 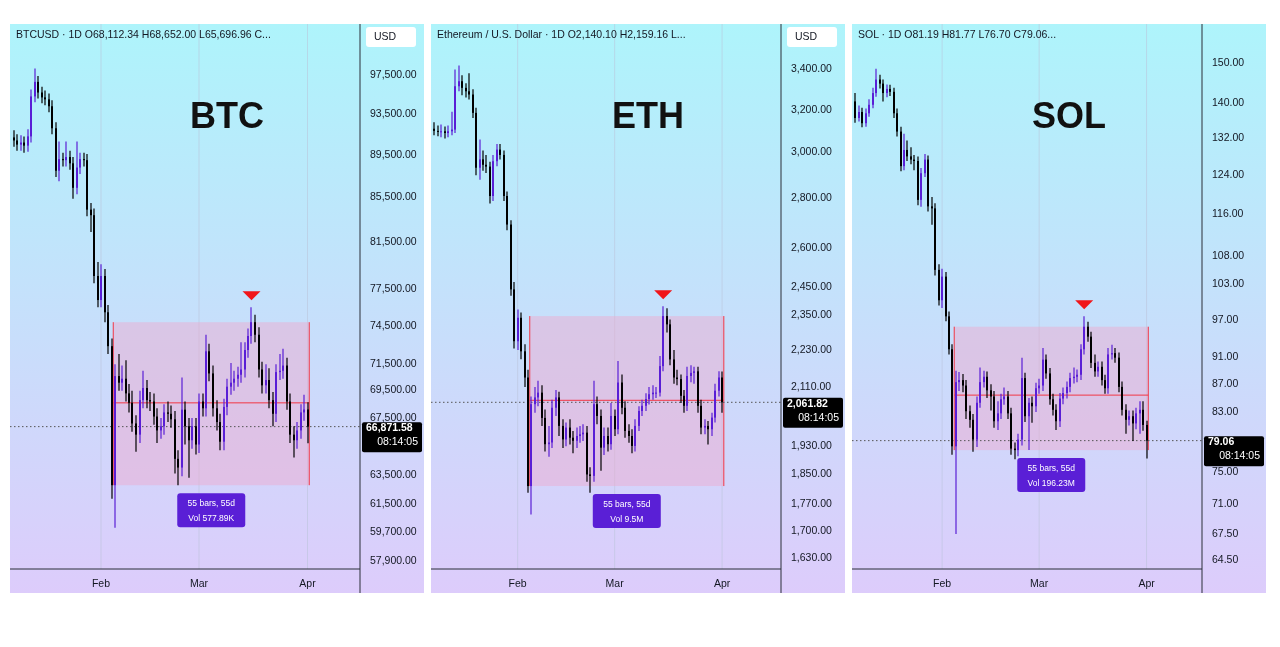 What do you see at coordinates (812, 151) in the screenshot?
I see `y-tick-label: 3,000.00` at bounding box center [812, 151].